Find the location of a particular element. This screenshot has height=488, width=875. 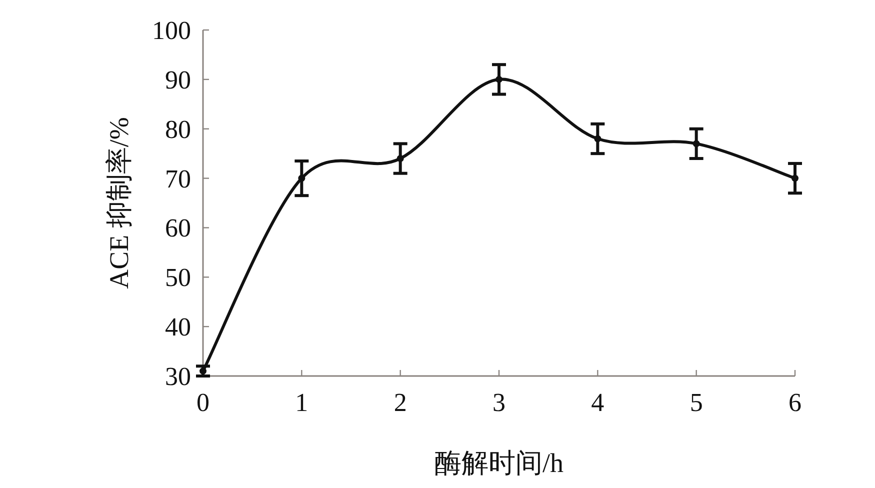

x-tick-label: 1 is located at coordinates (301, 402).